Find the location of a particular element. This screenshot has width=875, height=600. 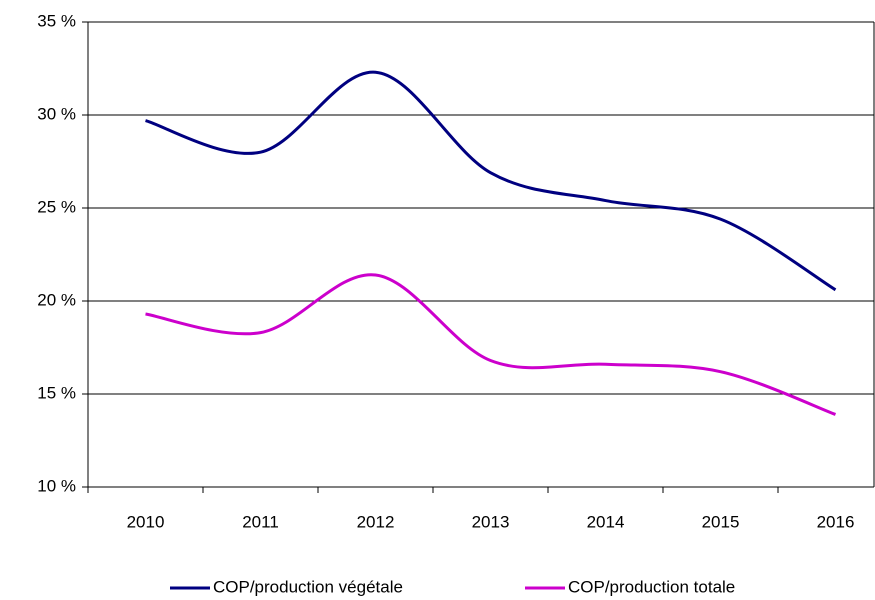

legend-label: COP/production végétale is located at coordinates (308, 586).